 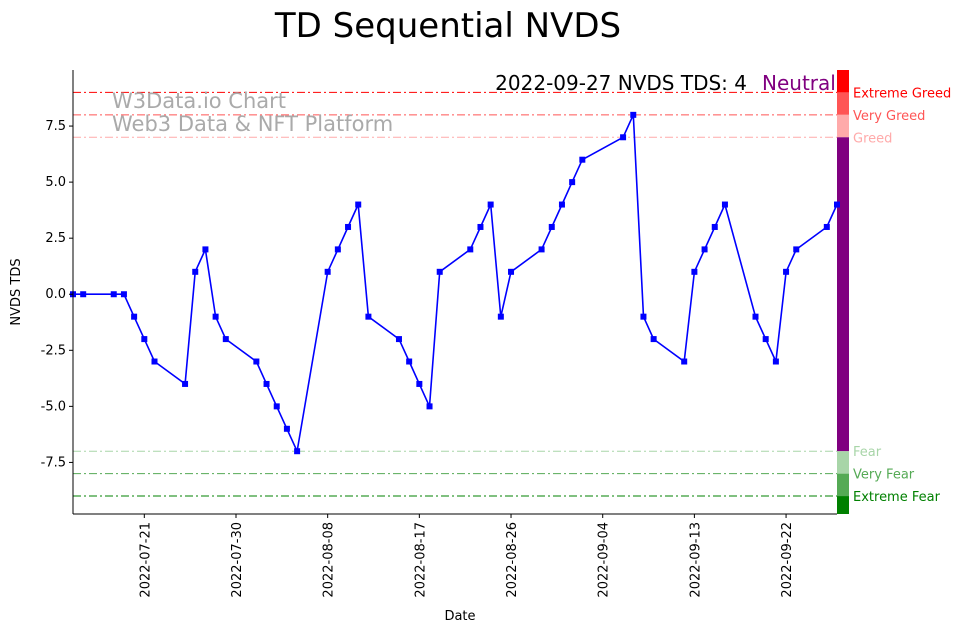 I want to click on level-label: Very Greed, so click(x=889, y=116).